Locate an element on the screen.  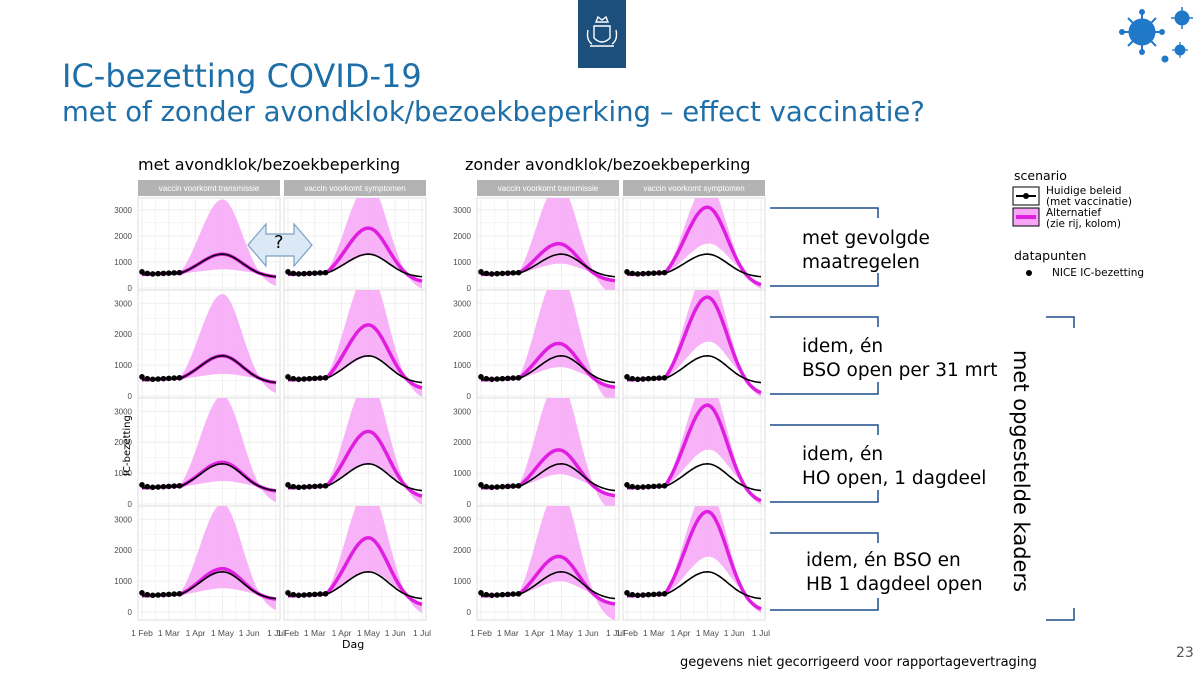
legend-item-baseline: Huidige beleid (met vaccinatie) is located at coordinates (1089, 197).